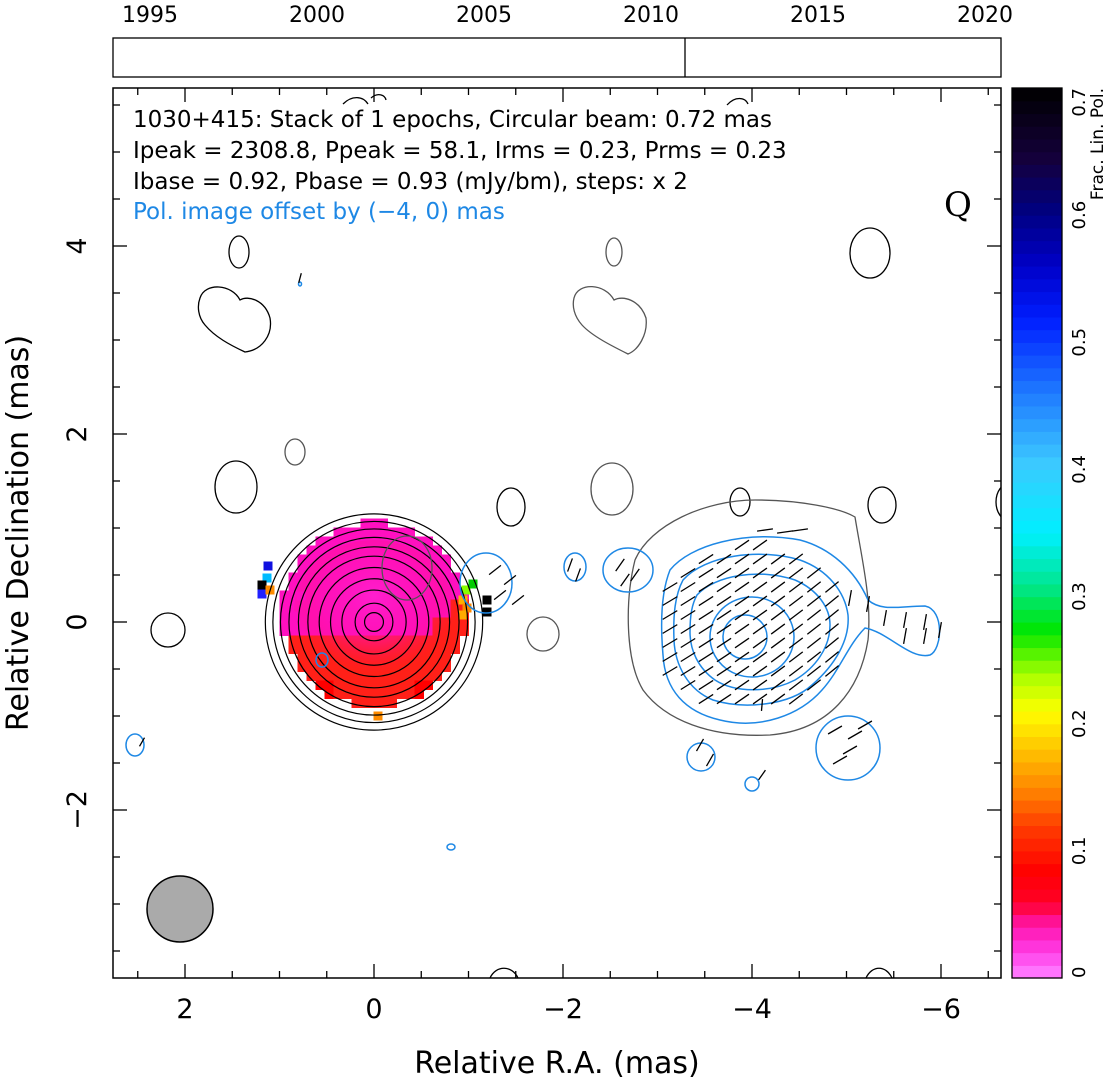 The width and height of the screenshot is (1111, 1085). I want to click on colorbar-tick-labels: 0 0.1 0.2 0.3 0.4 0.5 0.6 0.7, so click(1079, 533).